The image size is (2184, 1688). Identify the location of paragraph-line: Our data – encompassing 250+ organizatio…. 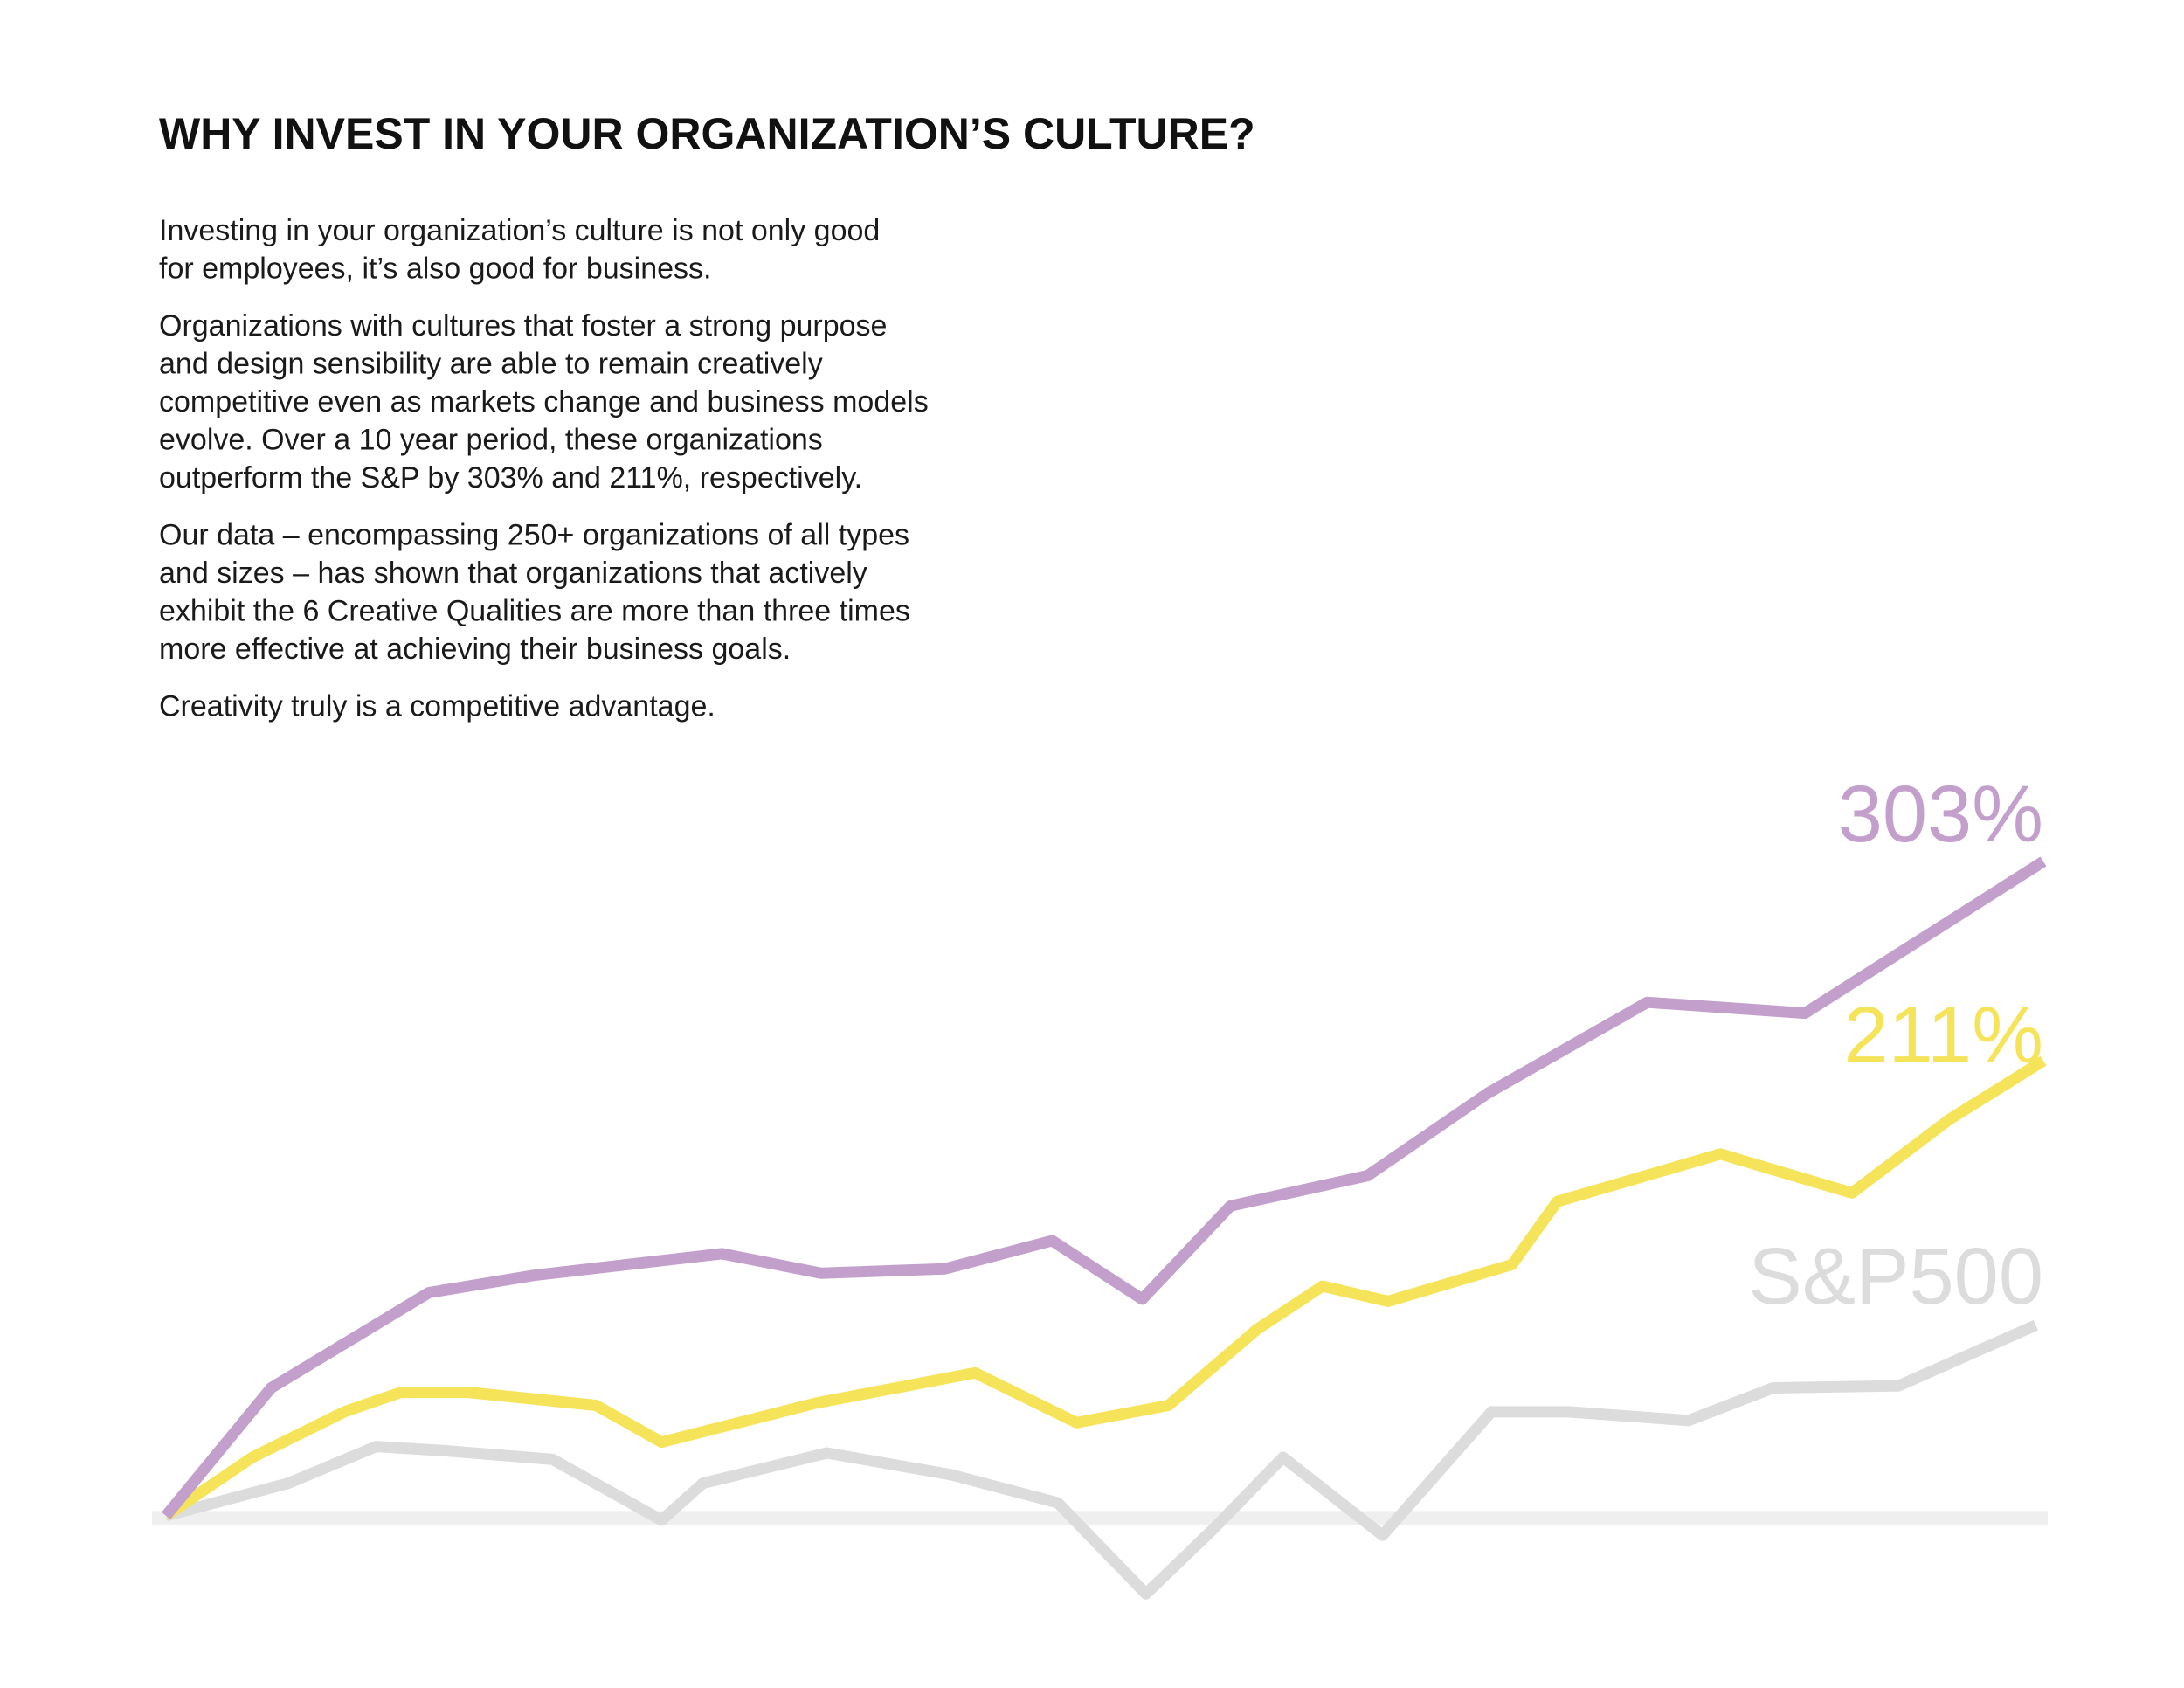
(534, 535).